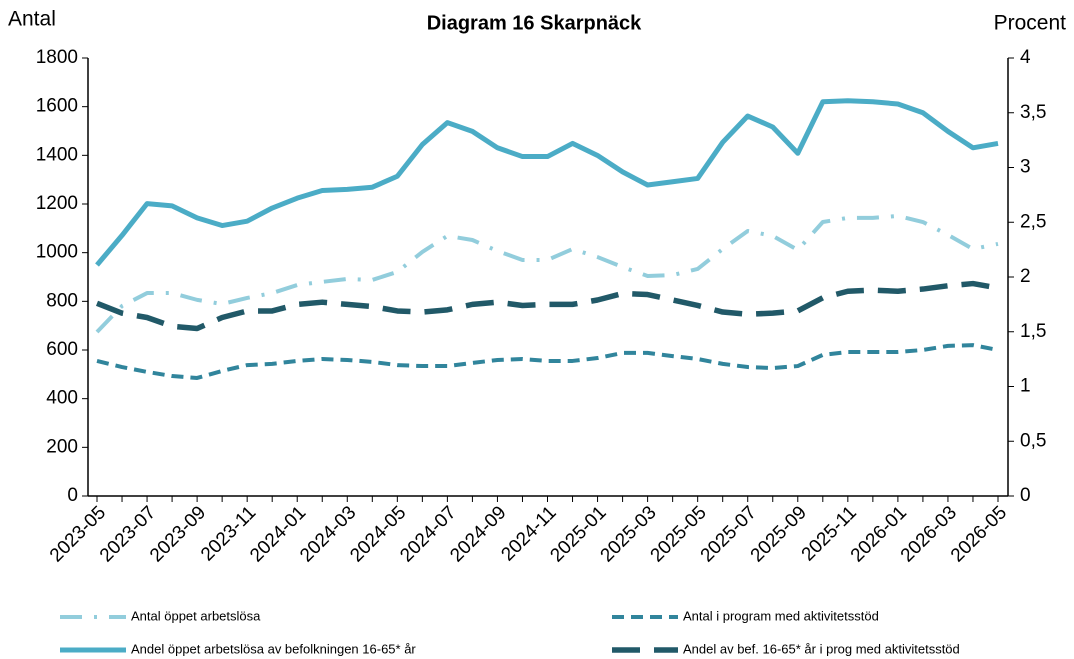  I want to click on legend-label: Antal i program med aktivitetsstöd, so click(781, 615).